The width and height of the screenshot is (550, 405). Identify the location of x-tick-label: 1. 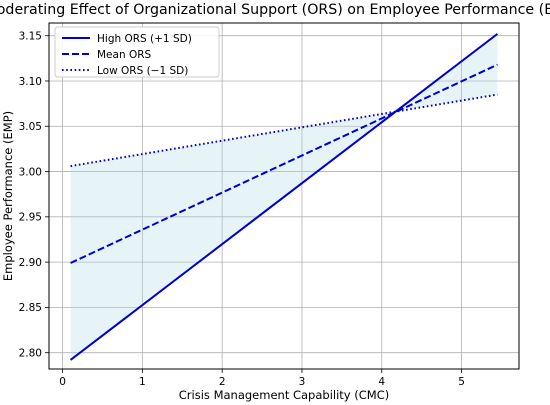
(142, 382).